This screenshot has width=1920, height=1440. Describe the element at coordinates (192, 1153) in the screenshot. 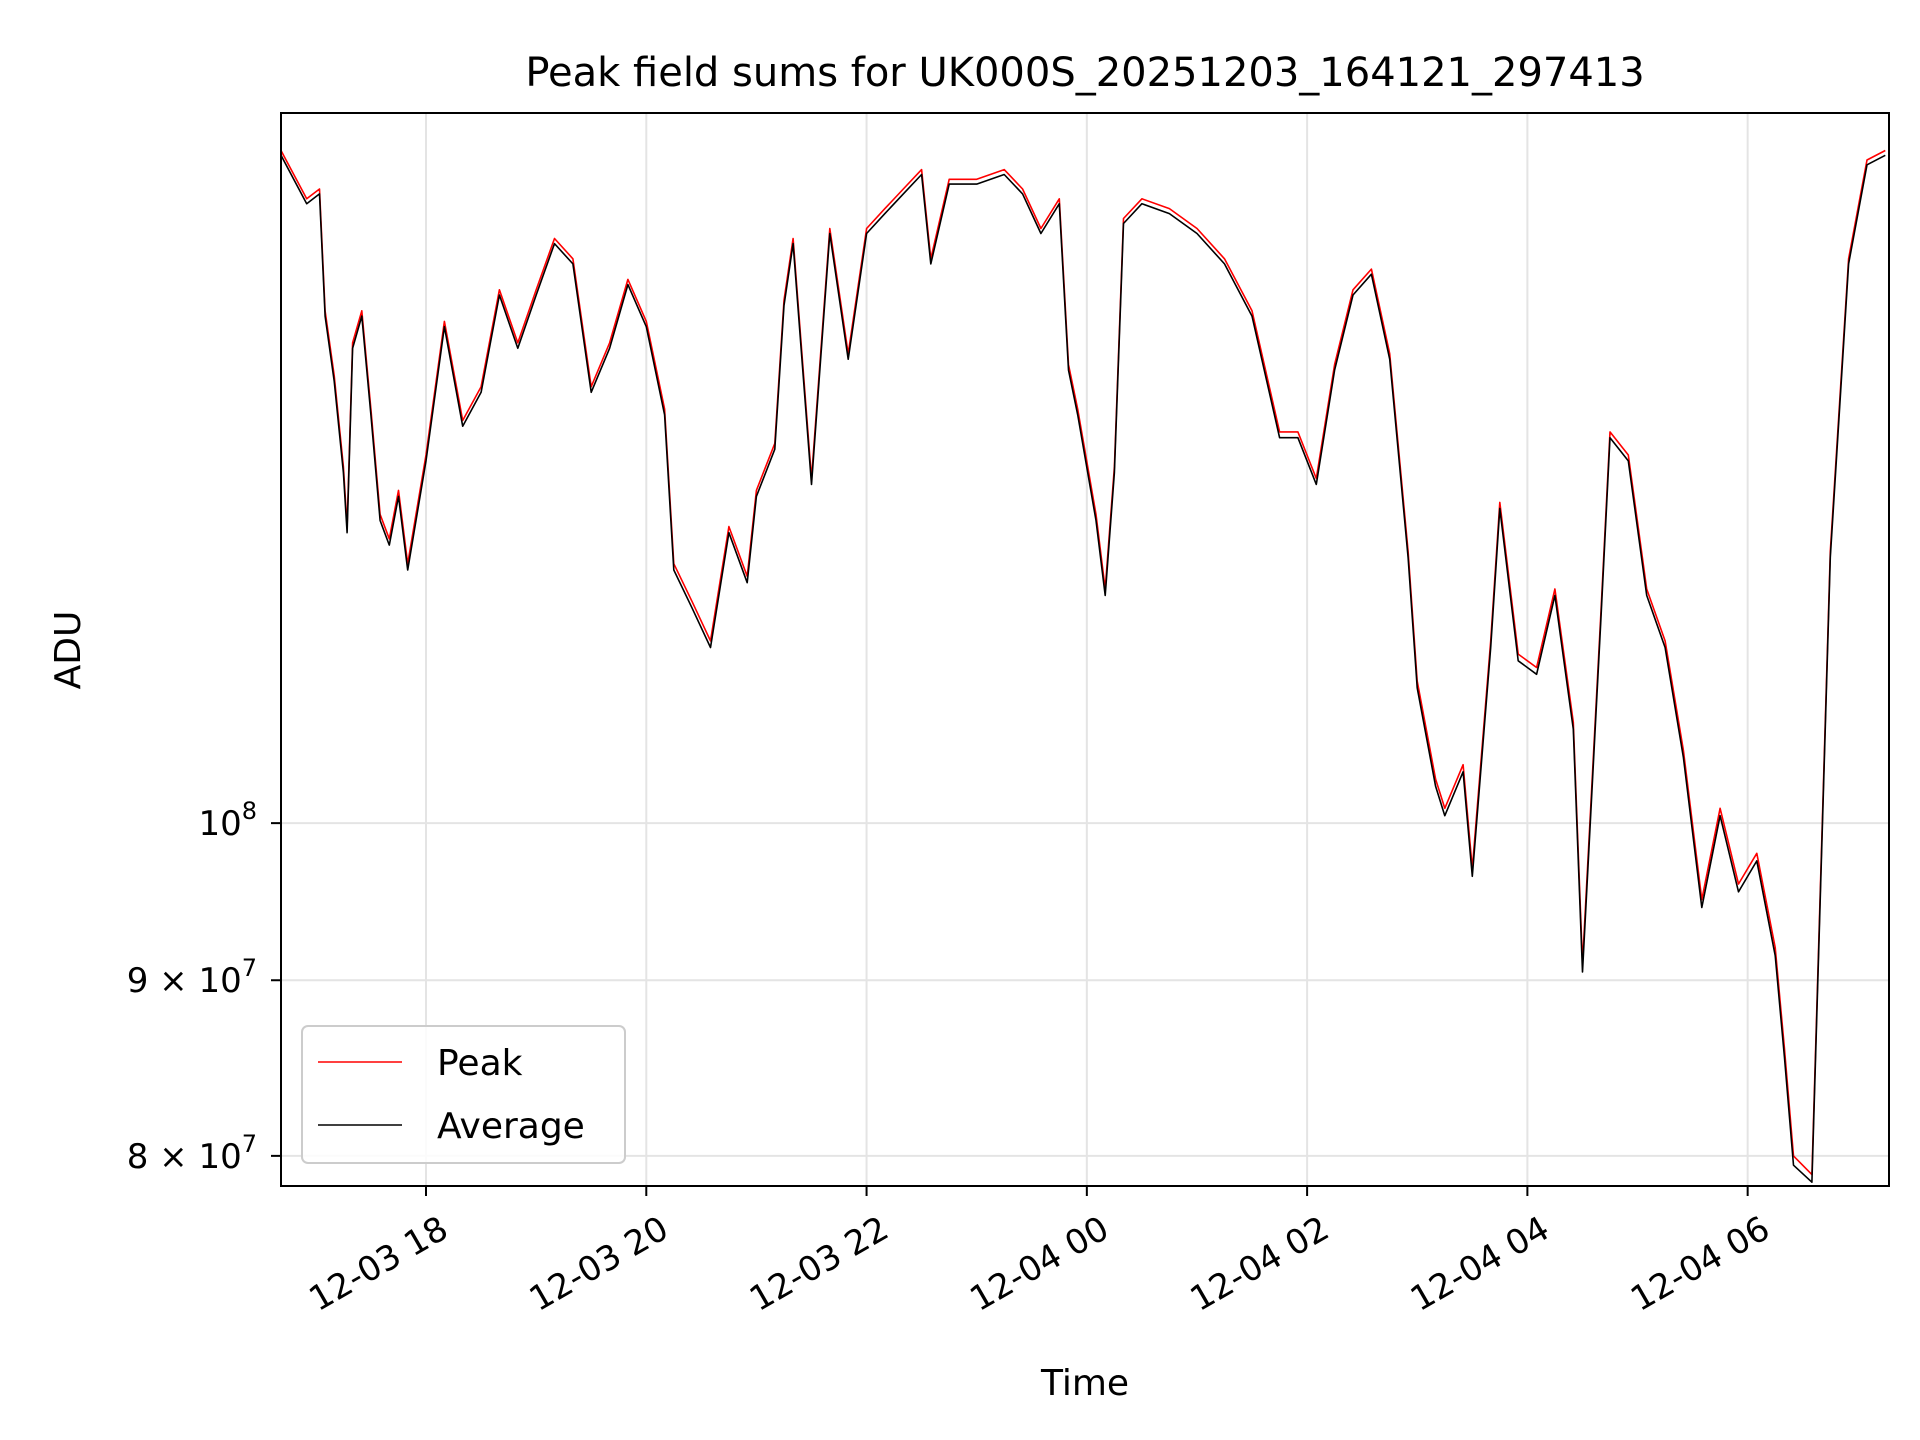

I see `y-tick-label: 8 × 107` at that location.